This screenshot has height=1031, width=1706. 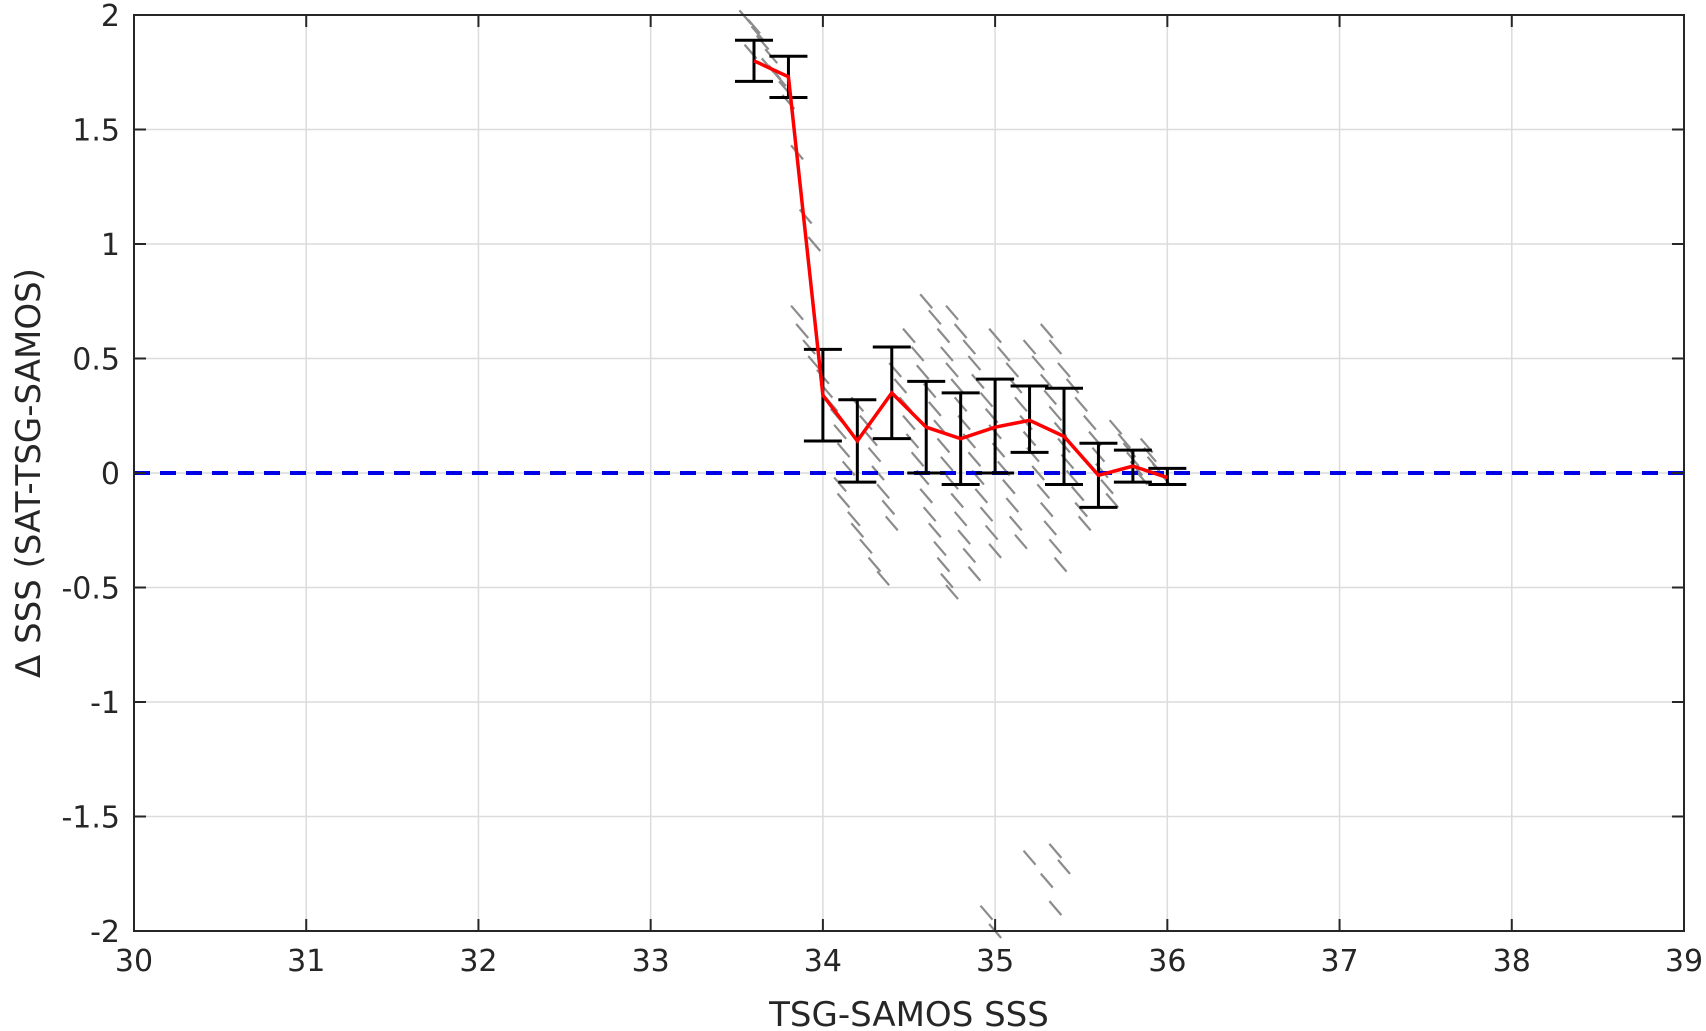 I want to click on y-tick-label: 1.5, so click(x=96, y=131).